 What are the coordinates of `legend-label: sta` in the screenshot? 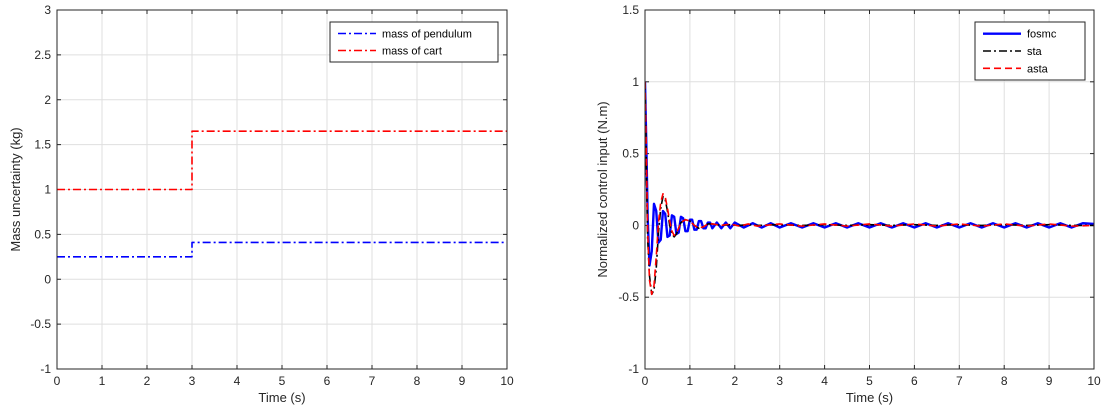 It's located at (1035, 52).